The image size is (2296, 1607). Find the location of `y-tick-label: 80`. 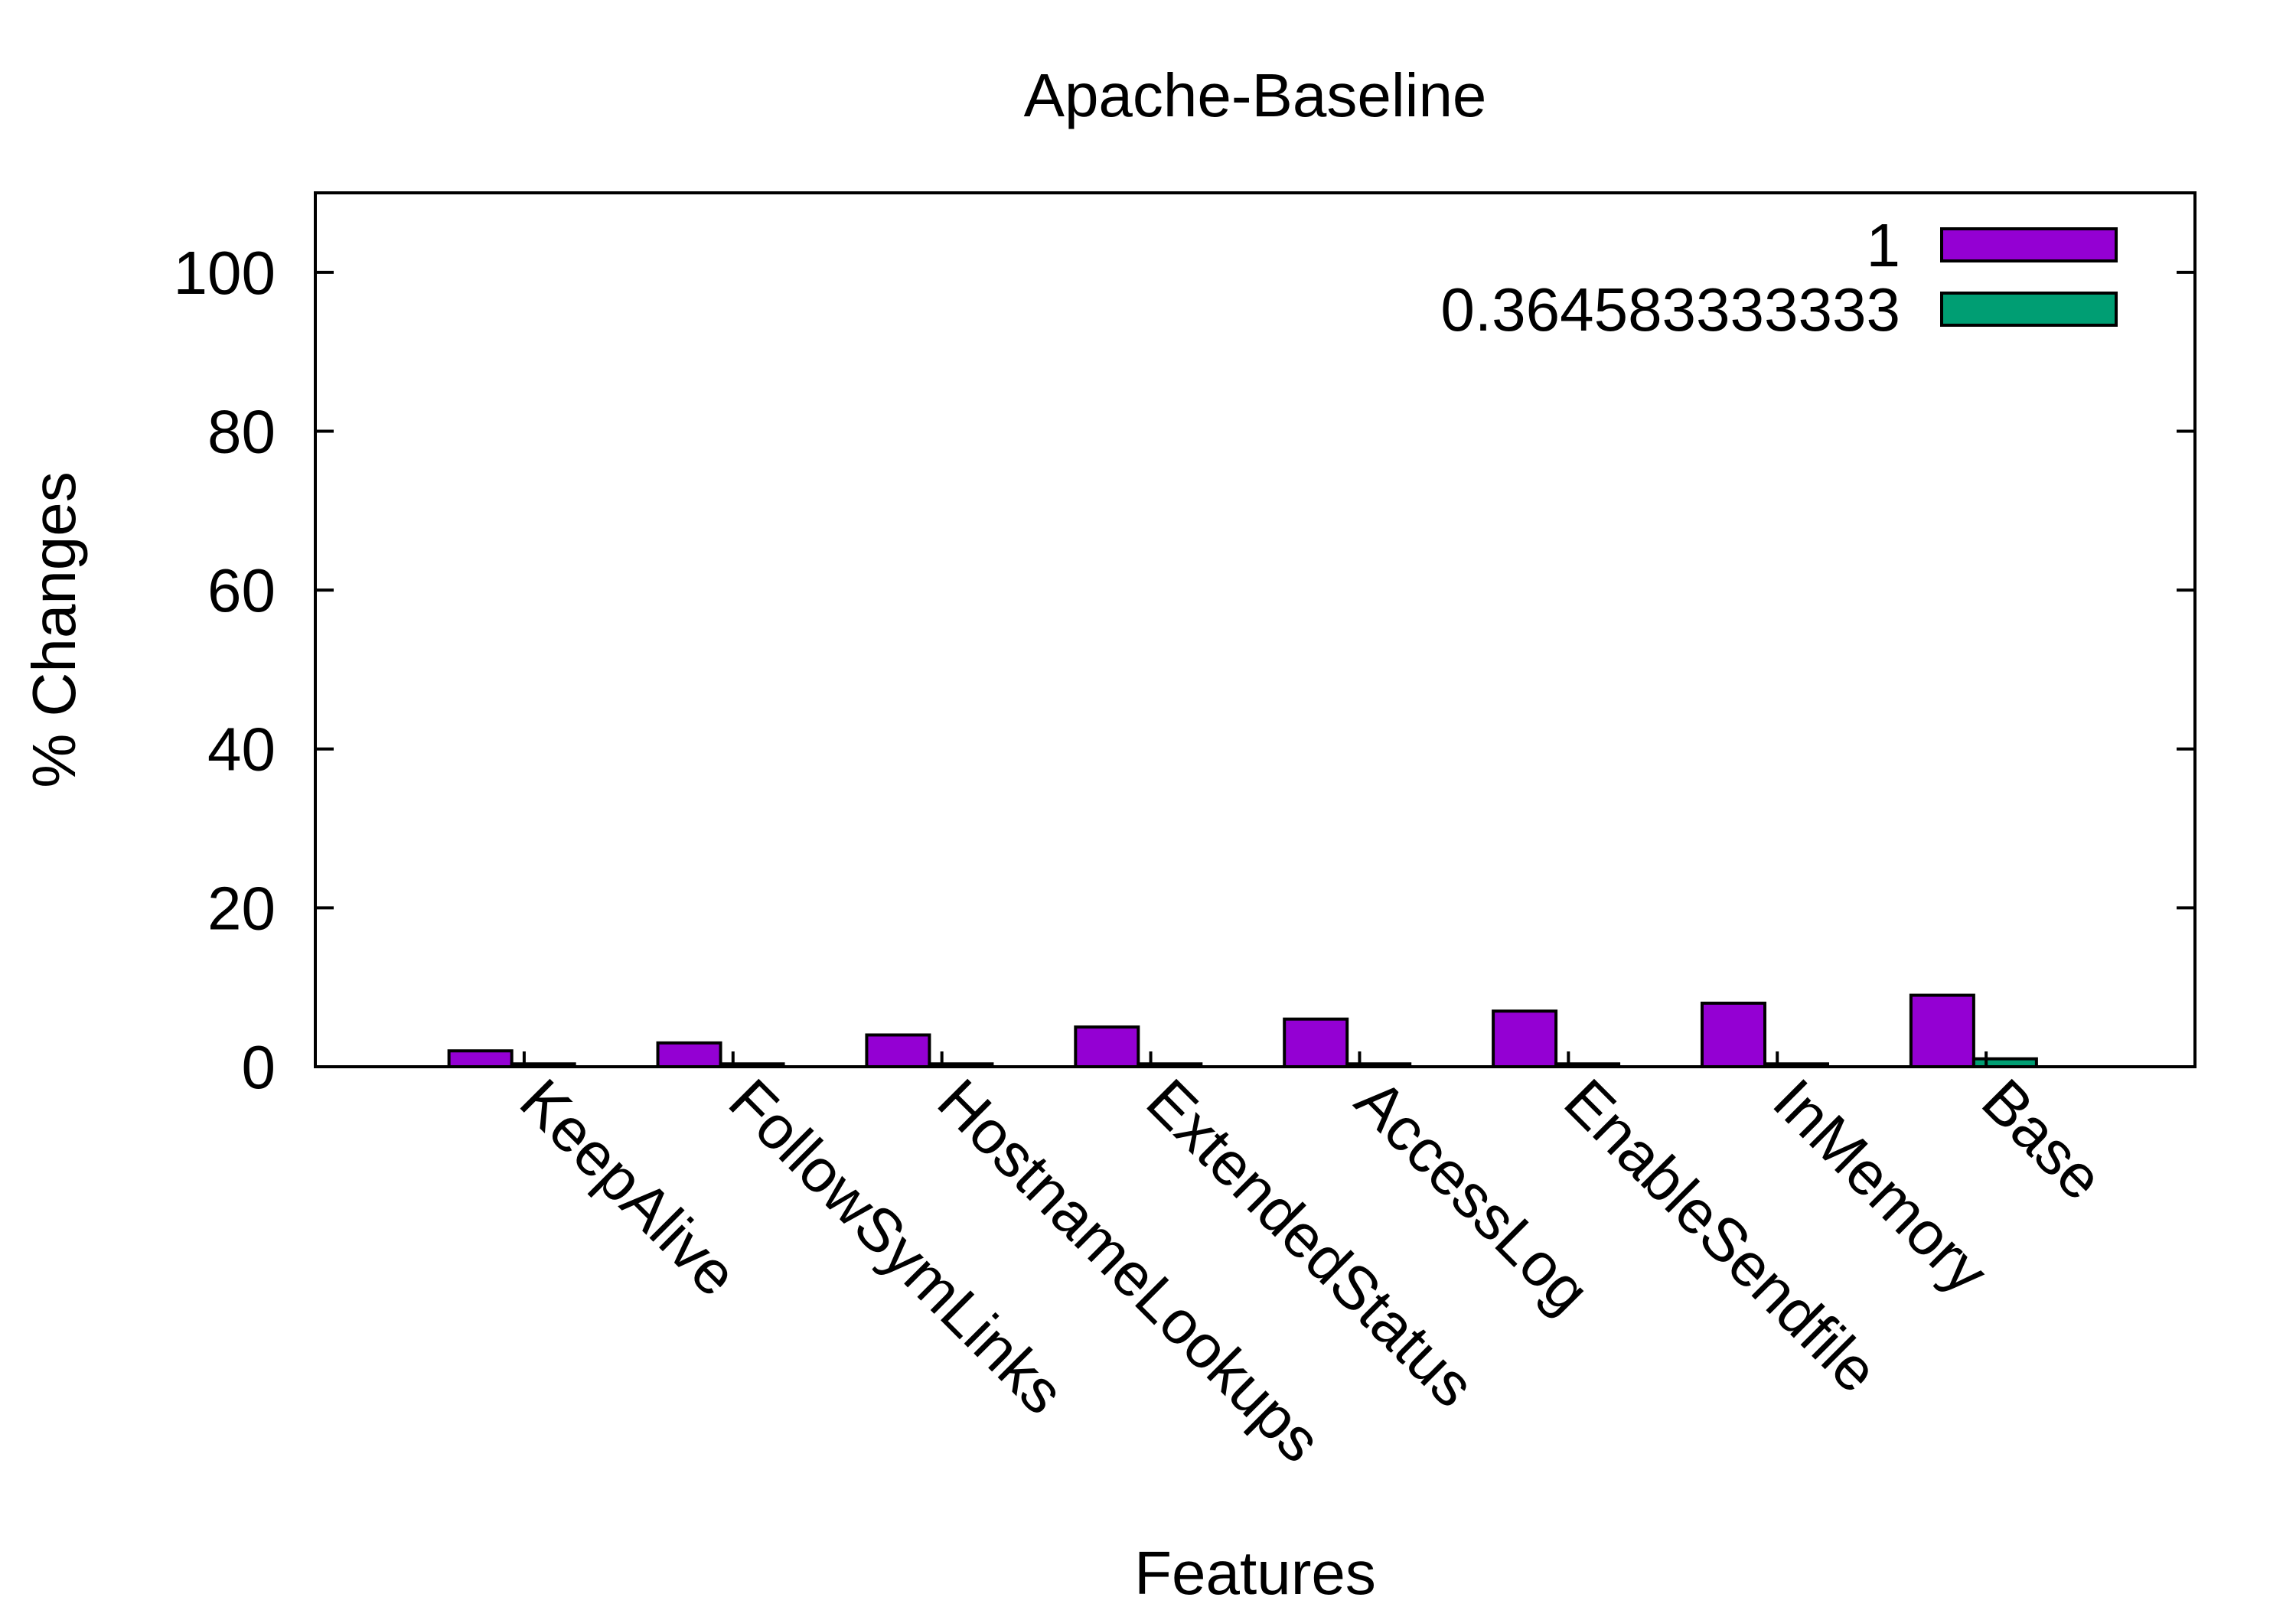

y-tick-label: 80 is located at coordinates (241, 431).